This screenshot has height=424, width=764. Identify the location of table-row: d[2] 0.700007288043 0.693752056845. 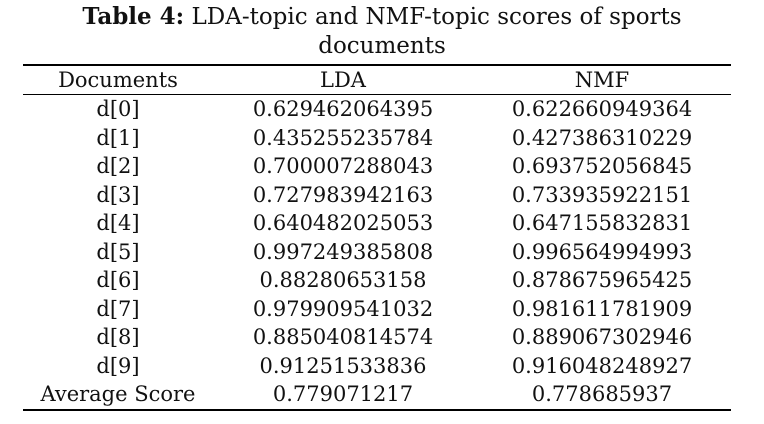
(377, 166).